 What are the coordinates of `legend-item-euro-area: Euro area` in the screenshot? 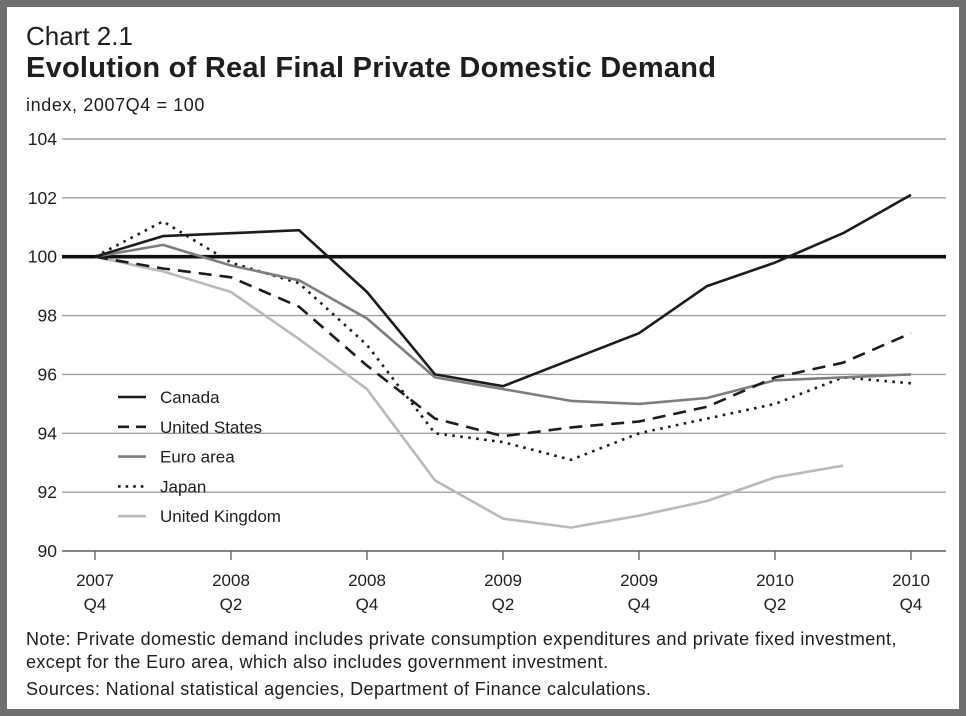 It's located at (176, 457).